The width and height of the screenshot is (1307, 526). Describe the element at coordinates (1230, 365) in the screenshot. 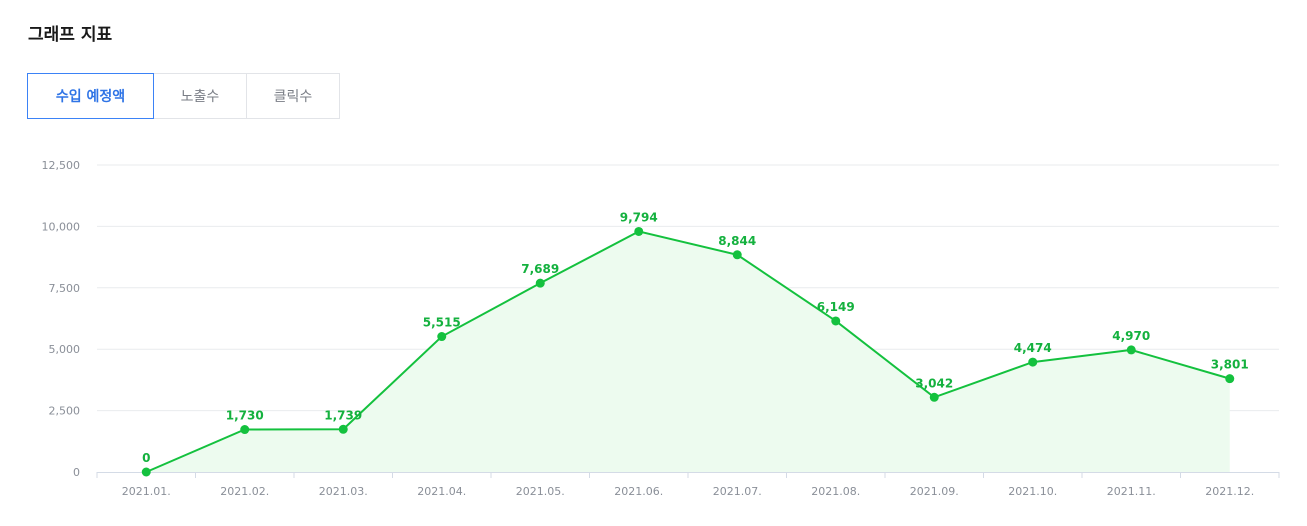

I see `data-label: 3,801` at that location.